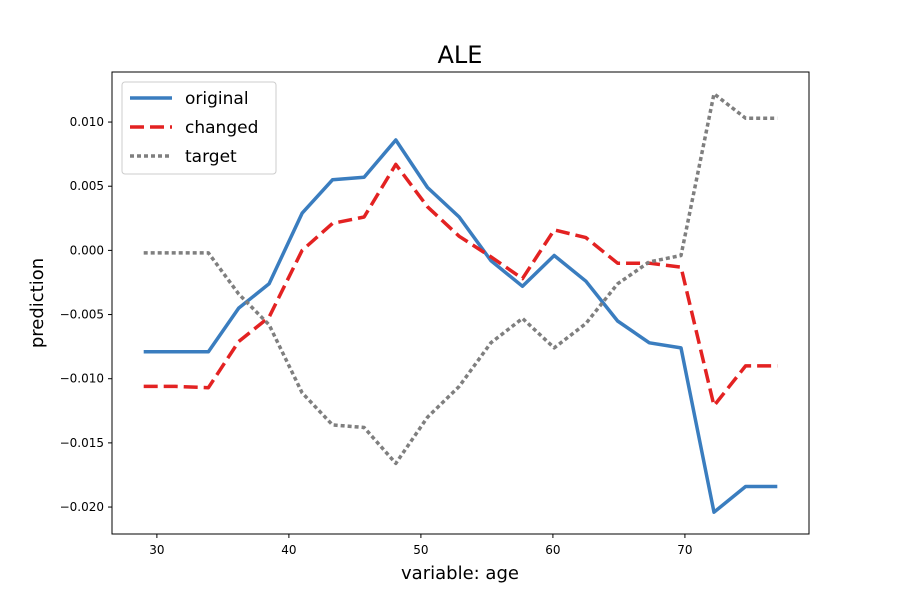 This screenshot has height=600, width=900. What do you see at coordinates (552, 550) in the screenshot?
I see `x-tick-label: 60` at bounding box center [552, 550].